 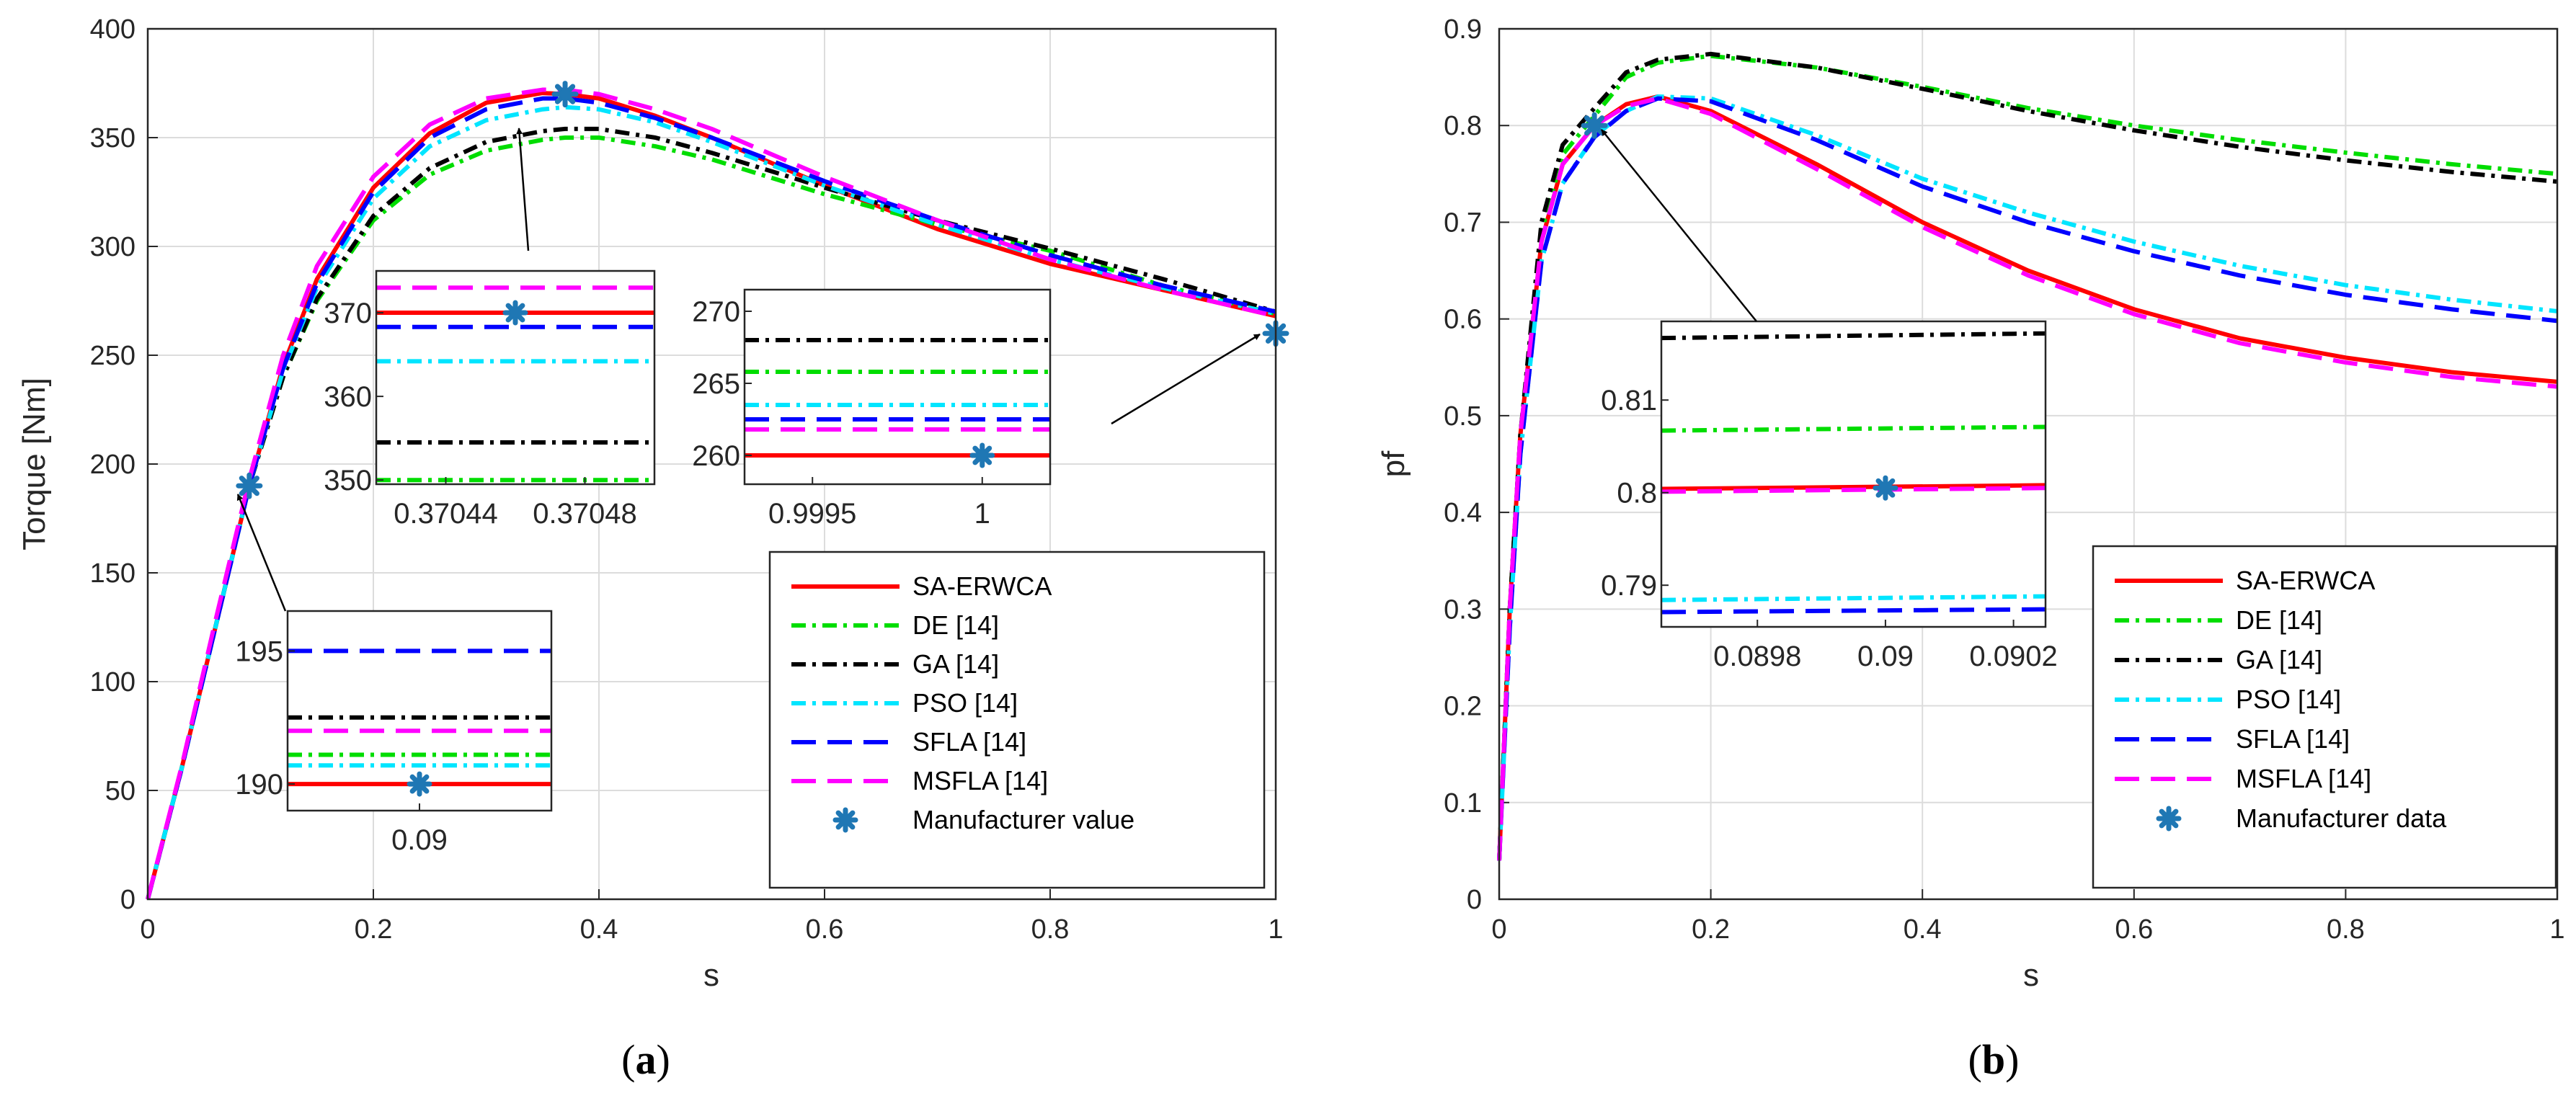 What do you see at coordinates (825, 929) in the screenshot?
I see `x-tick-label: 0.6` at bounding box center [825, 929].